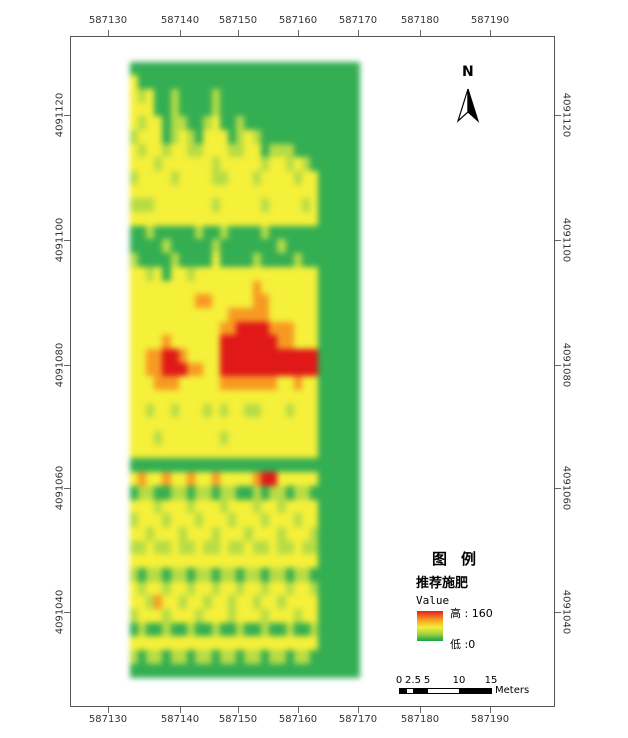  What do you see at coordinates (108, 20) in the screenshot?
I see `x-tick-label-top: 587130` at bounding box center [108, 20].